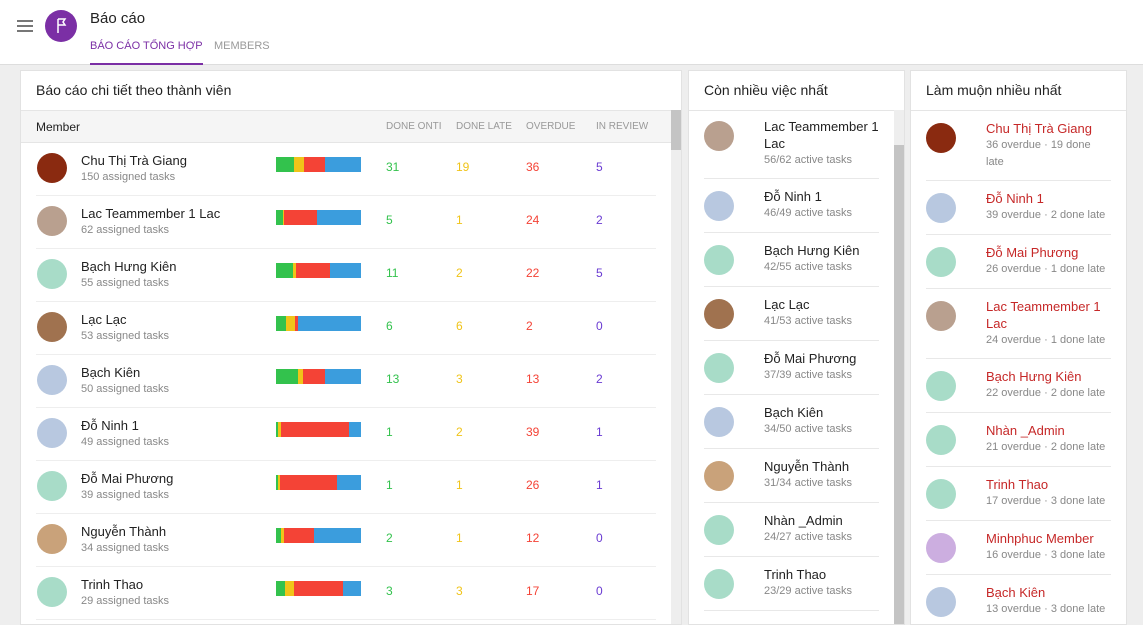  Describe the element at coordinates (112, 584) in the screenshot. I see `member-name: Trinh Thao` at that location.